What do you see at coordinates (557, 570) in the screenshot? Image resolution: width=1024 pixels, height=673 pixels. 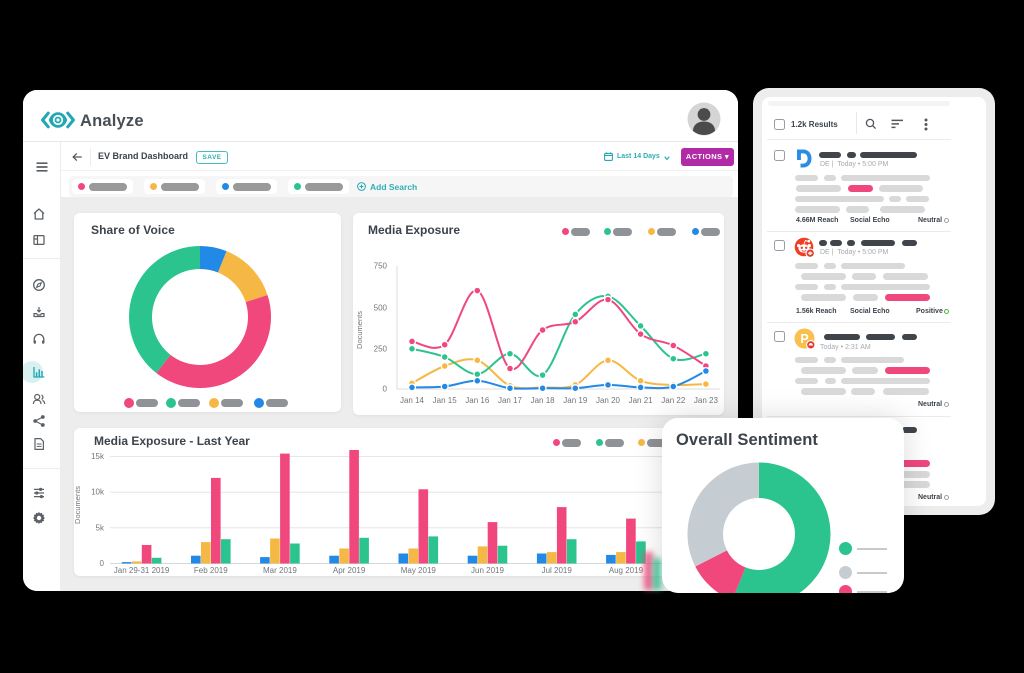 I see `svg-text: Jul 2019` at bounding box center [557, 570].